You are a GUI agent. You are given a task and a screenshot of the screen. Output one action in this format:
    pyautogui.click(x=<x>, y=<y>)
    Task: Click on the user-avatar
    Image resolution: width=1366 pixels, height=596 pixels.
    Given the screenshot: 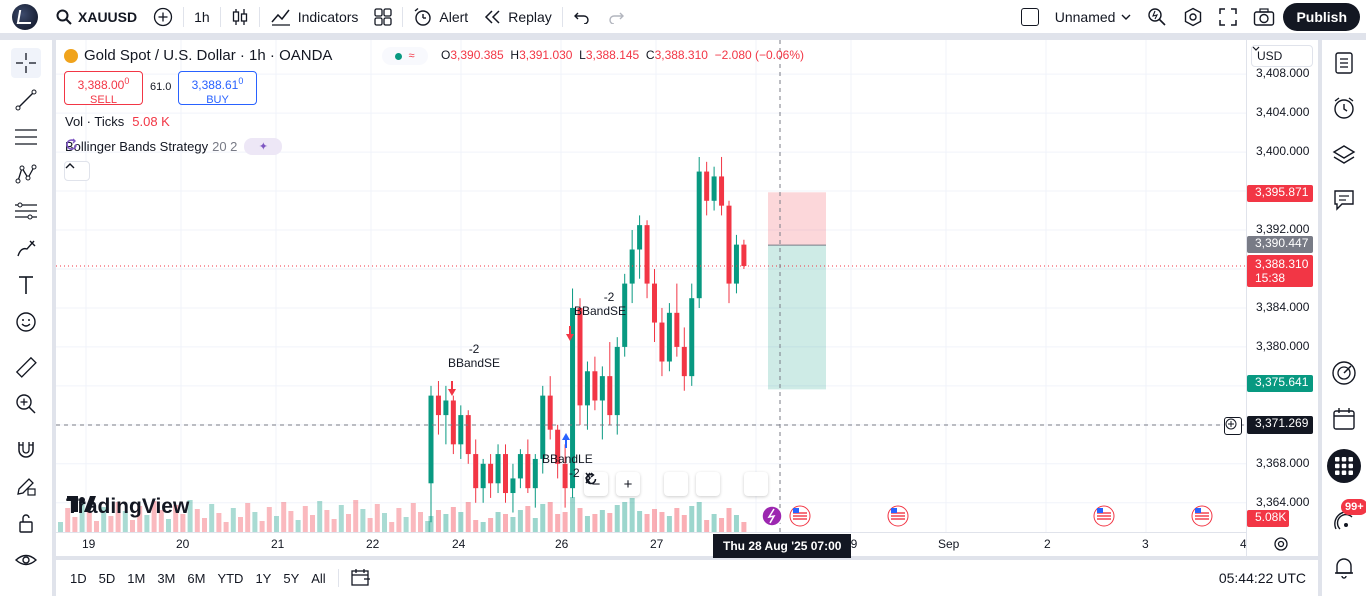 What is the action you would take?
    pyautogui.click(x=25, y=16)
    